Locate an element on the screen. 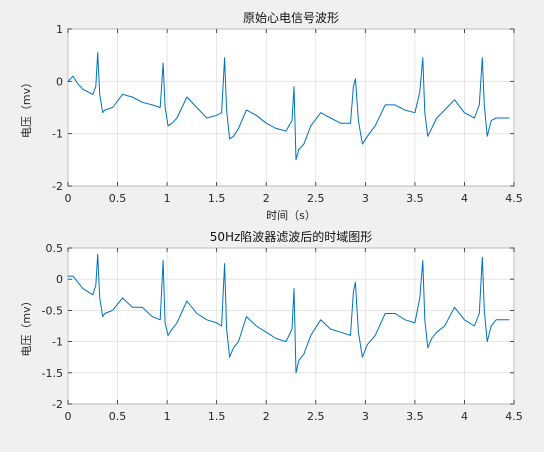 The height and width of the screenshot is (452, 544). y-tick-label: -0.5 is located at coordinates (52, 310).